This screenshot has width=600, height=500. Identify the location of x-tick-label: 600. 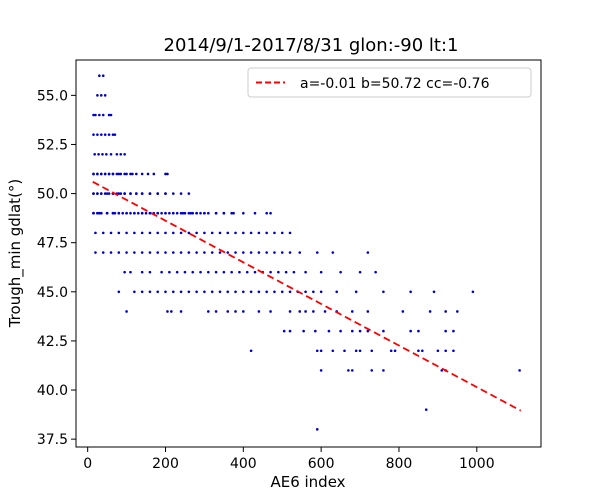
(321, 464).